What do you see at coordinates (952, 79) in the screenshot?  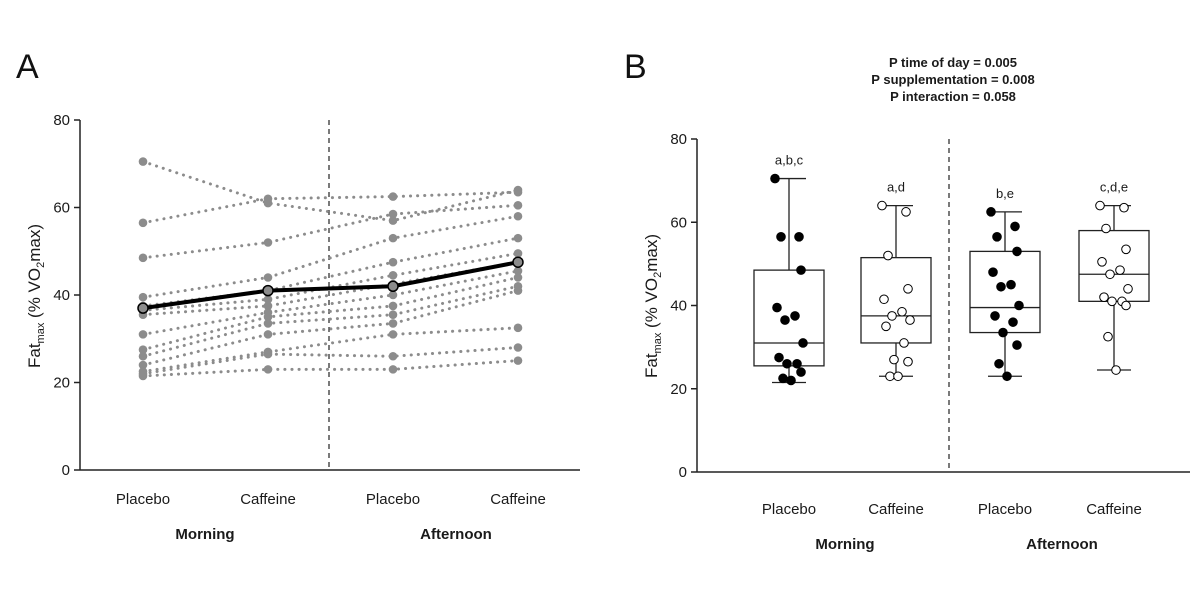 I see `stat-supplementation: P supplementation = 0.008` at bounding box center [952, 79].